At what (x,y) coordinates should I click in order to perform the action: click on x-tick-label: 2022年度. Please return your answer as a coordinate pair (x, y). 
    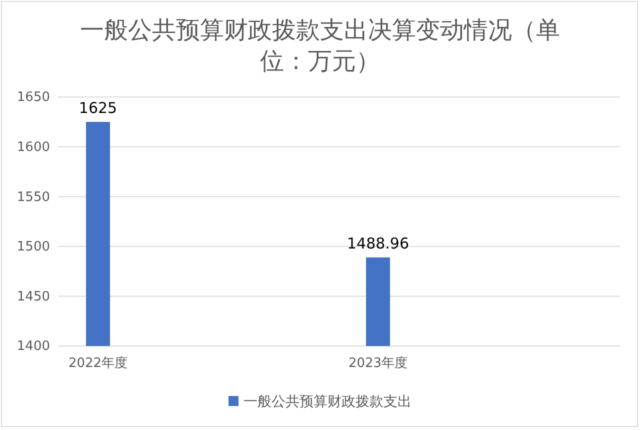
    Looking at the image, I should click on (98, 363).